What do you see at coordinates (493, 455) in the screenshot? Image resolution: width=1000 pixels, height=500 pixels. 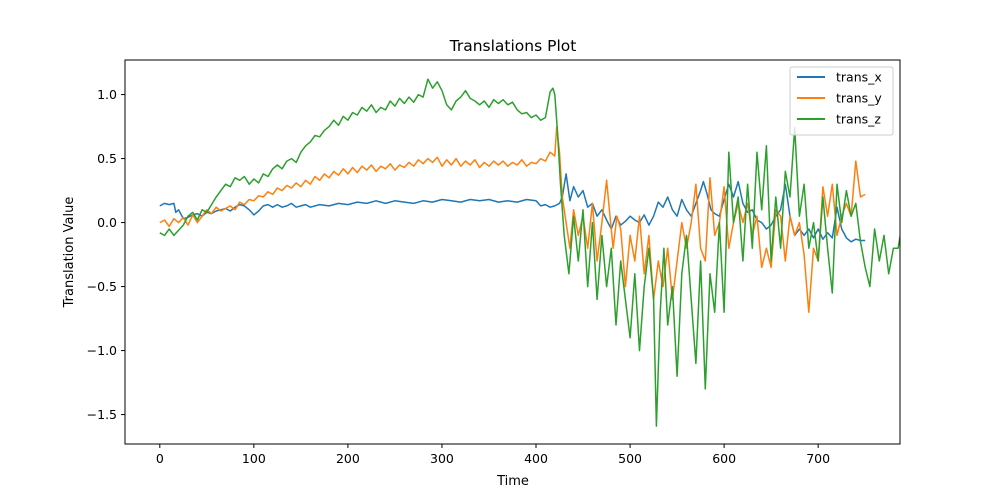 I see `x-axis: 0 100 200 300 400 500 600 700` at bounding box center [493, 455].